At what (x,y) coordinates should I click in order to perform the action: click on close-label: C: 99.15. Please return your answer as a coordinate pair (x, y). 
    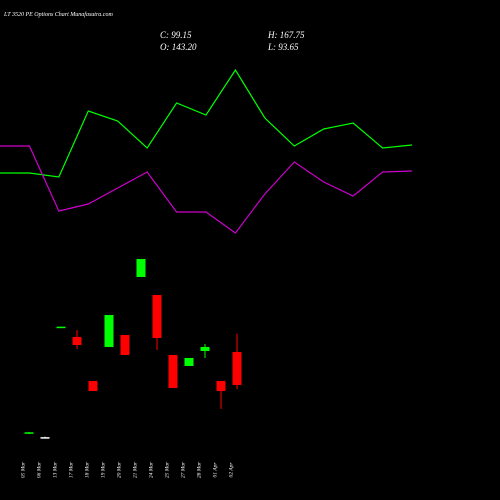
    Looking at the image, I should click on (176, 35).